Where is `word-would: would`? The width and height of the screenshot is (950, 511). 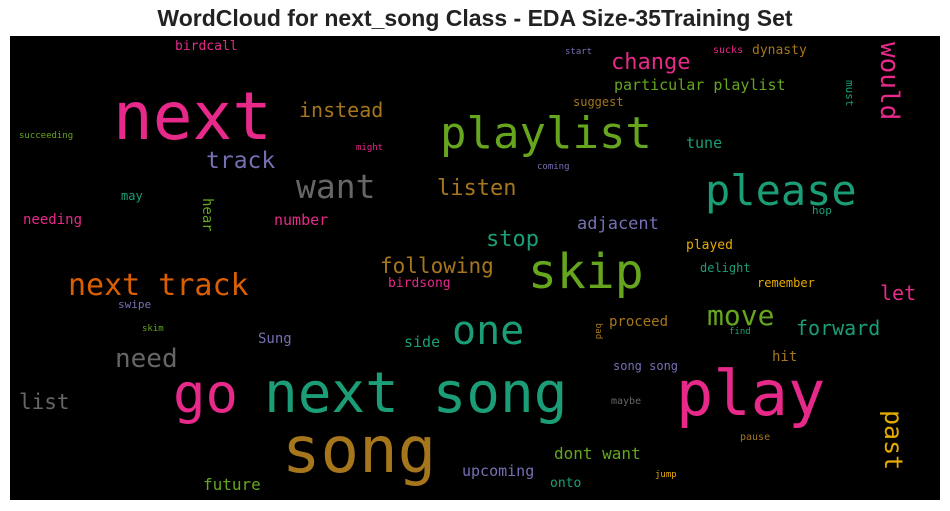
word-would: would is located at coordinates (889, 81).